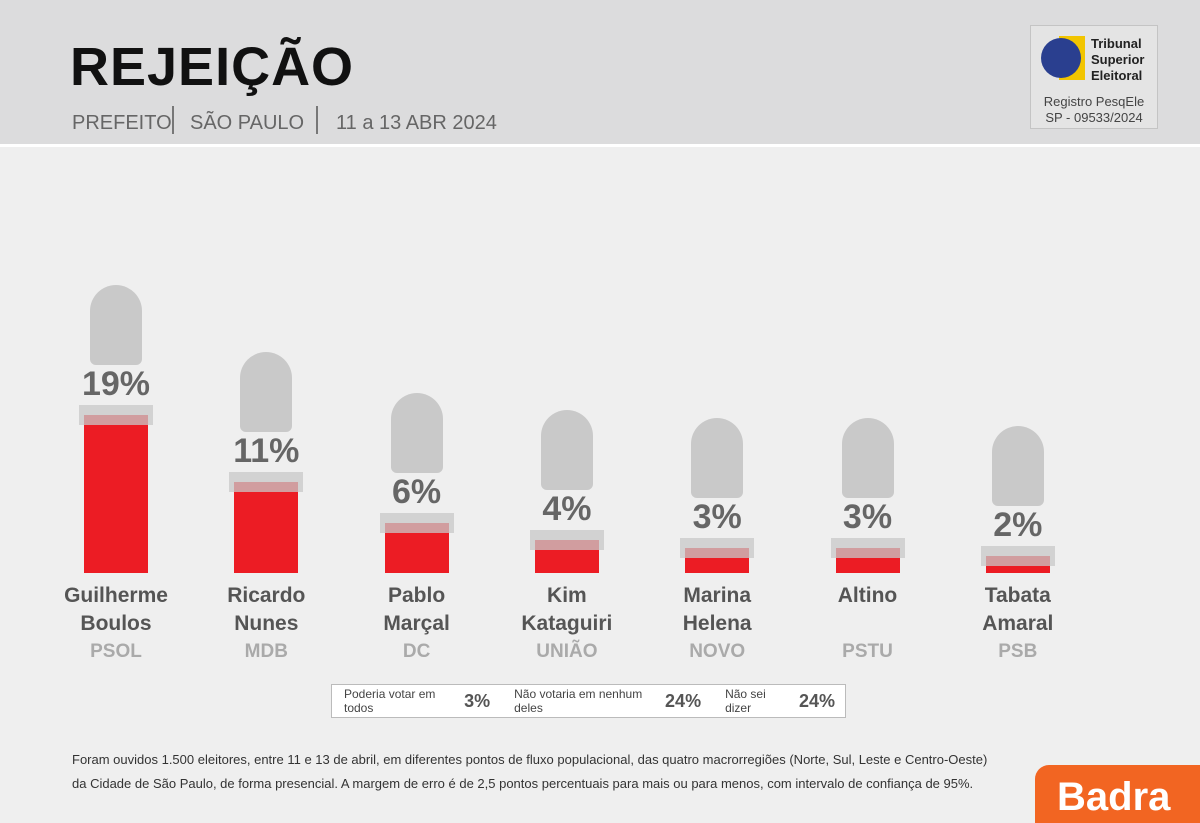  What do you see at coordinates (1018, 609) in the screenshot?
I see `candidate-name: Tabata Amaral` at bounding box center [1018, 609].